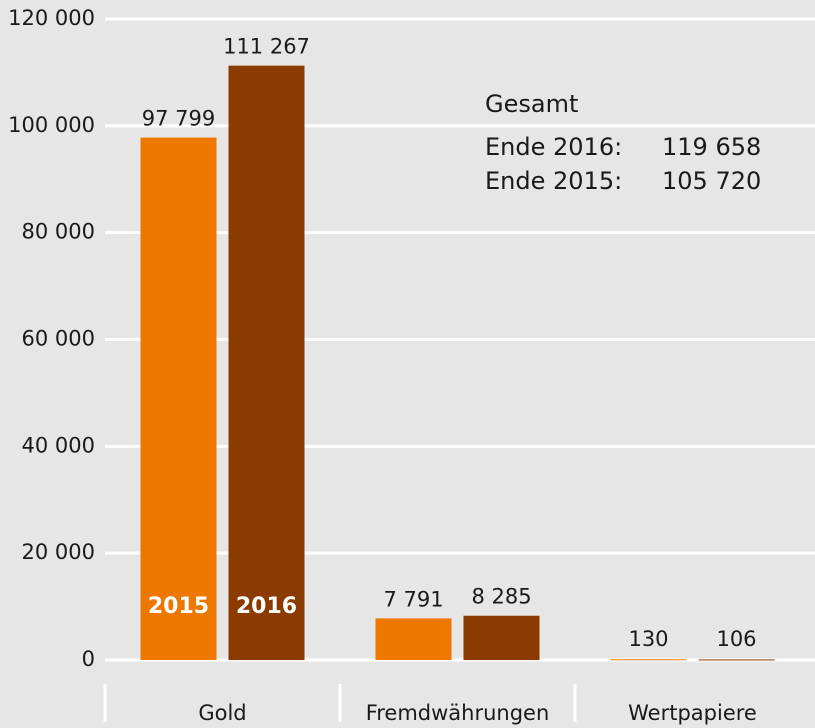 The image size is (815, 728). What do you see at coordinates (553, 181) in the screenshot?
I see `annotation-label: Ende 2015:` at bounding box center [553, 181].